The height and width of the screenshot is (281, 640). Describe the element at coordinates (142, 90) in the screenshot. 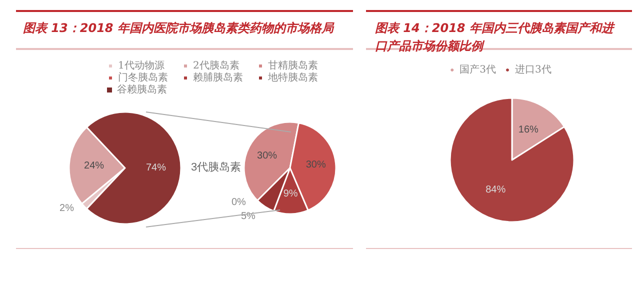

I see `legend-label: 谷赖胰岛素` at that location.